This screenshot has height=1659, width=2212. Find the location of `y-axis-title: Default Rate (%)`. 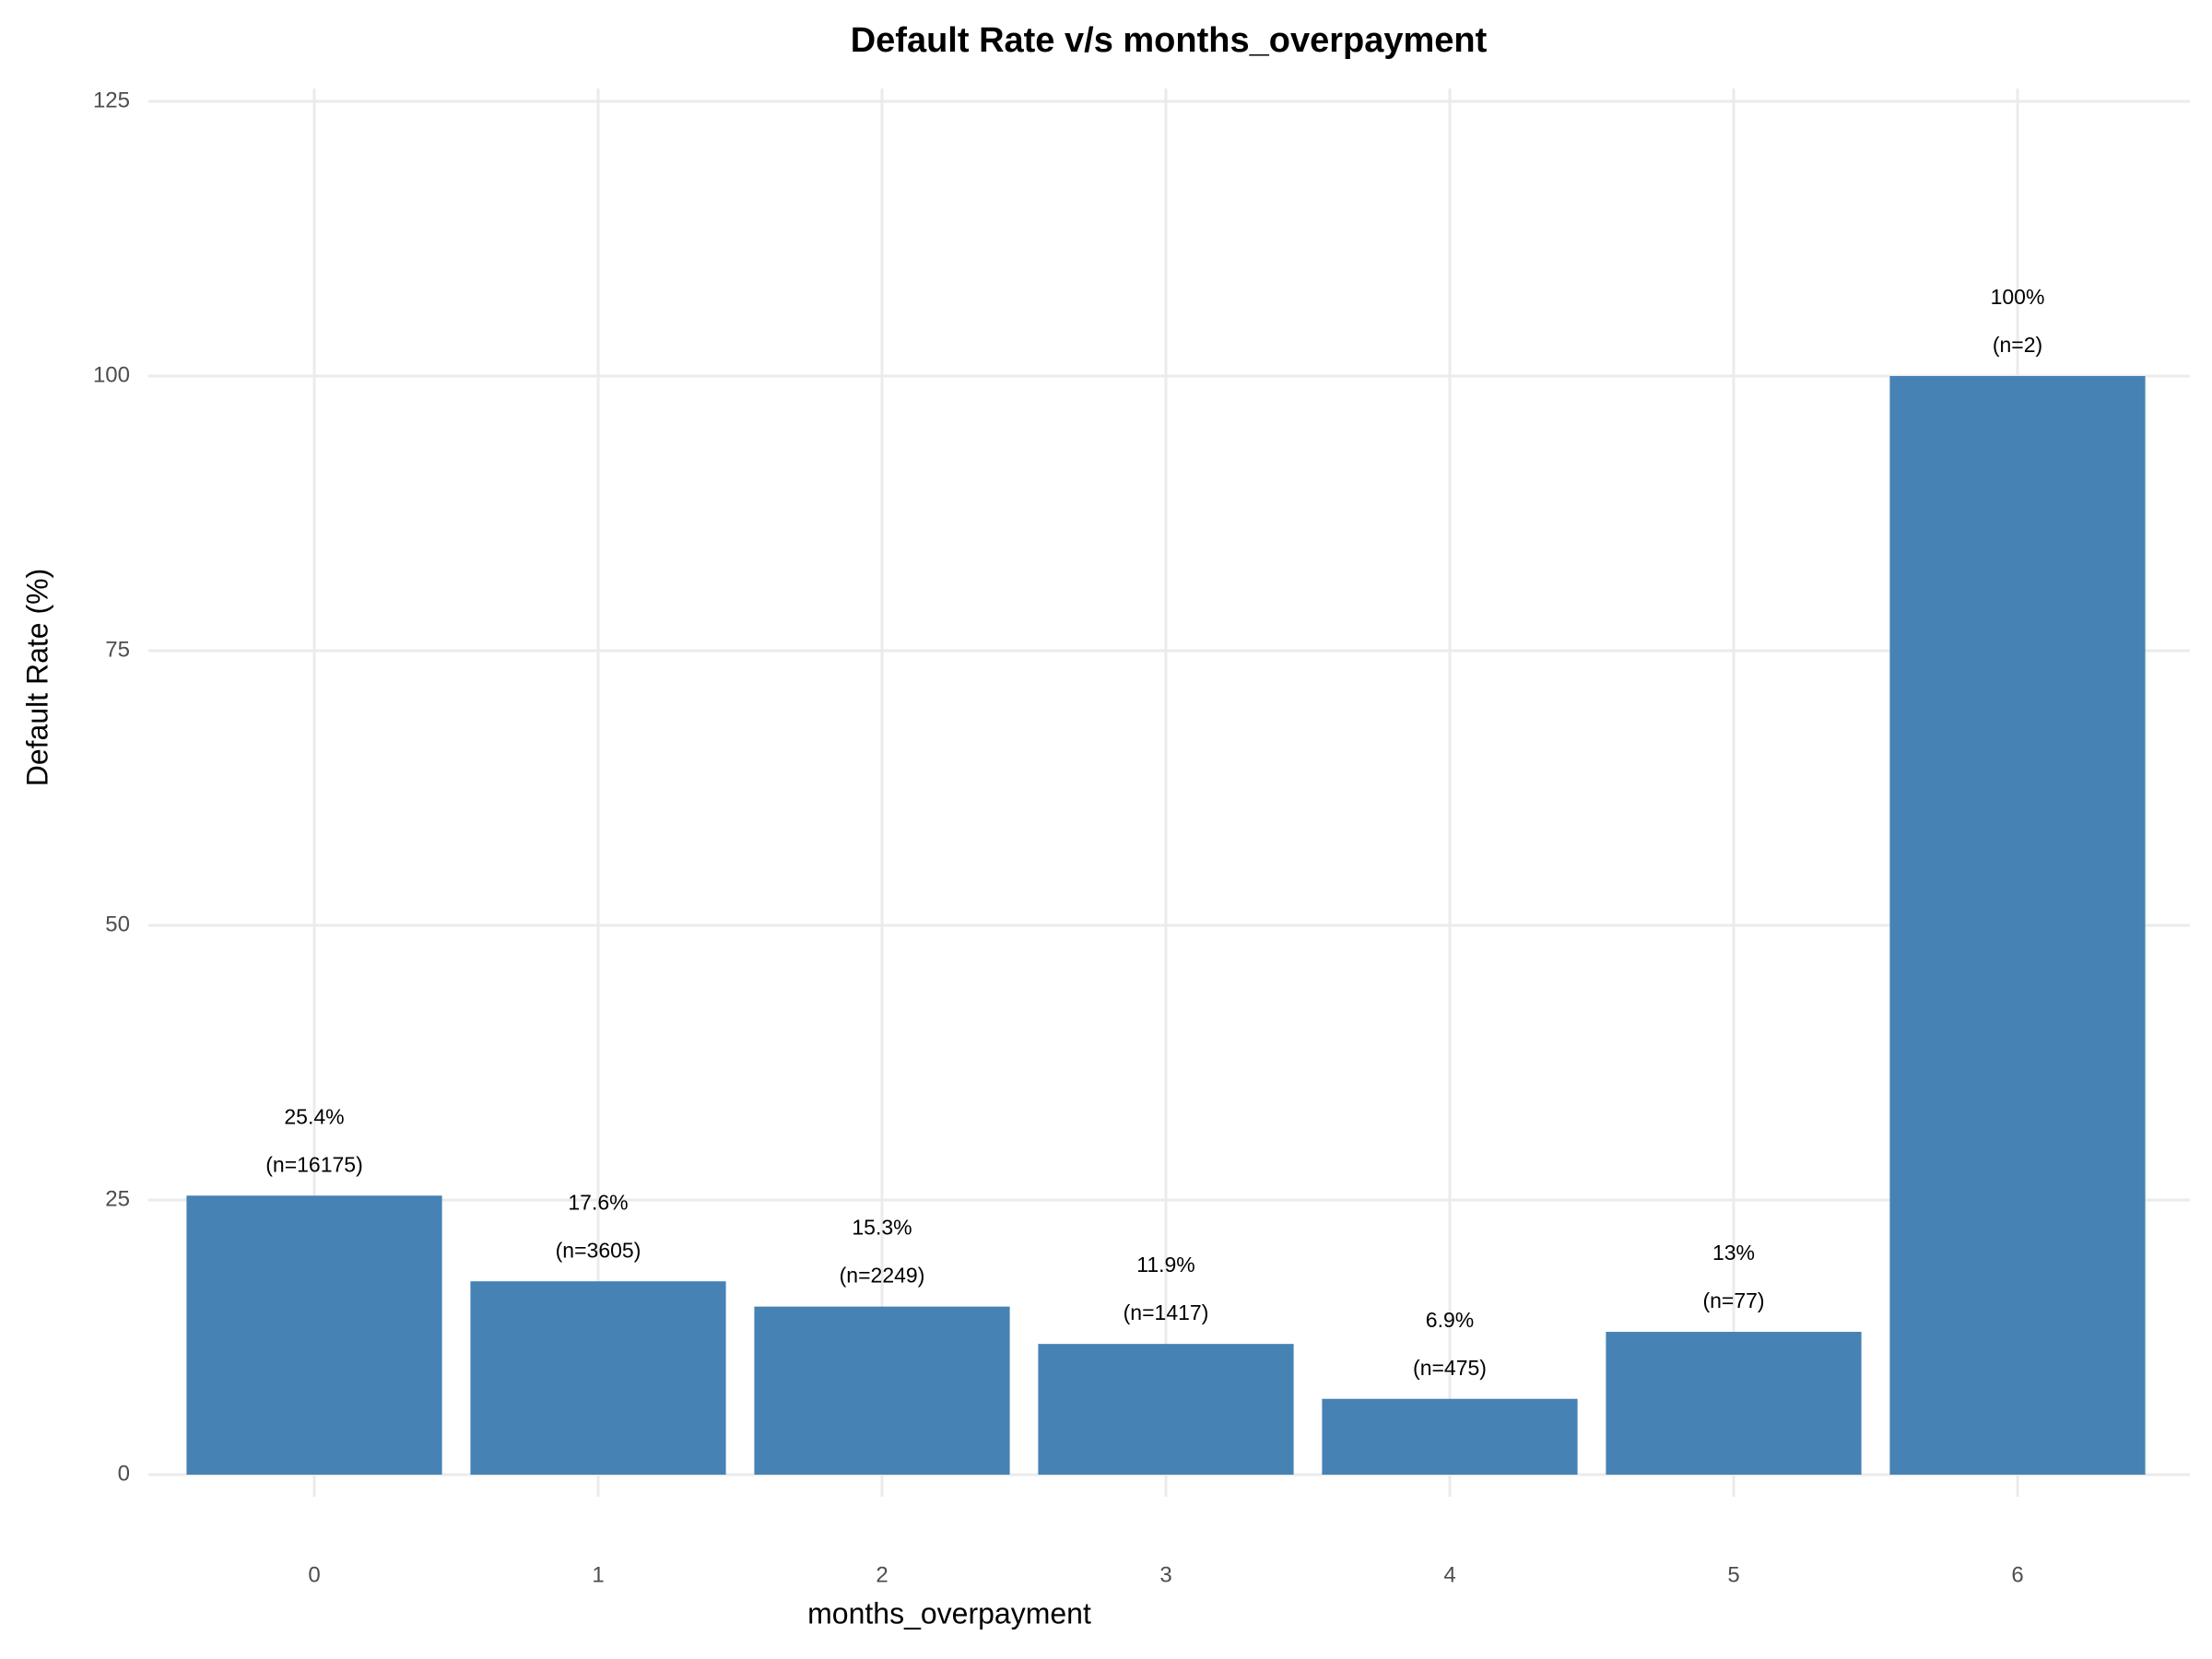

y-axis-title: Default Rate (%) is located at coordinates (36, 678).